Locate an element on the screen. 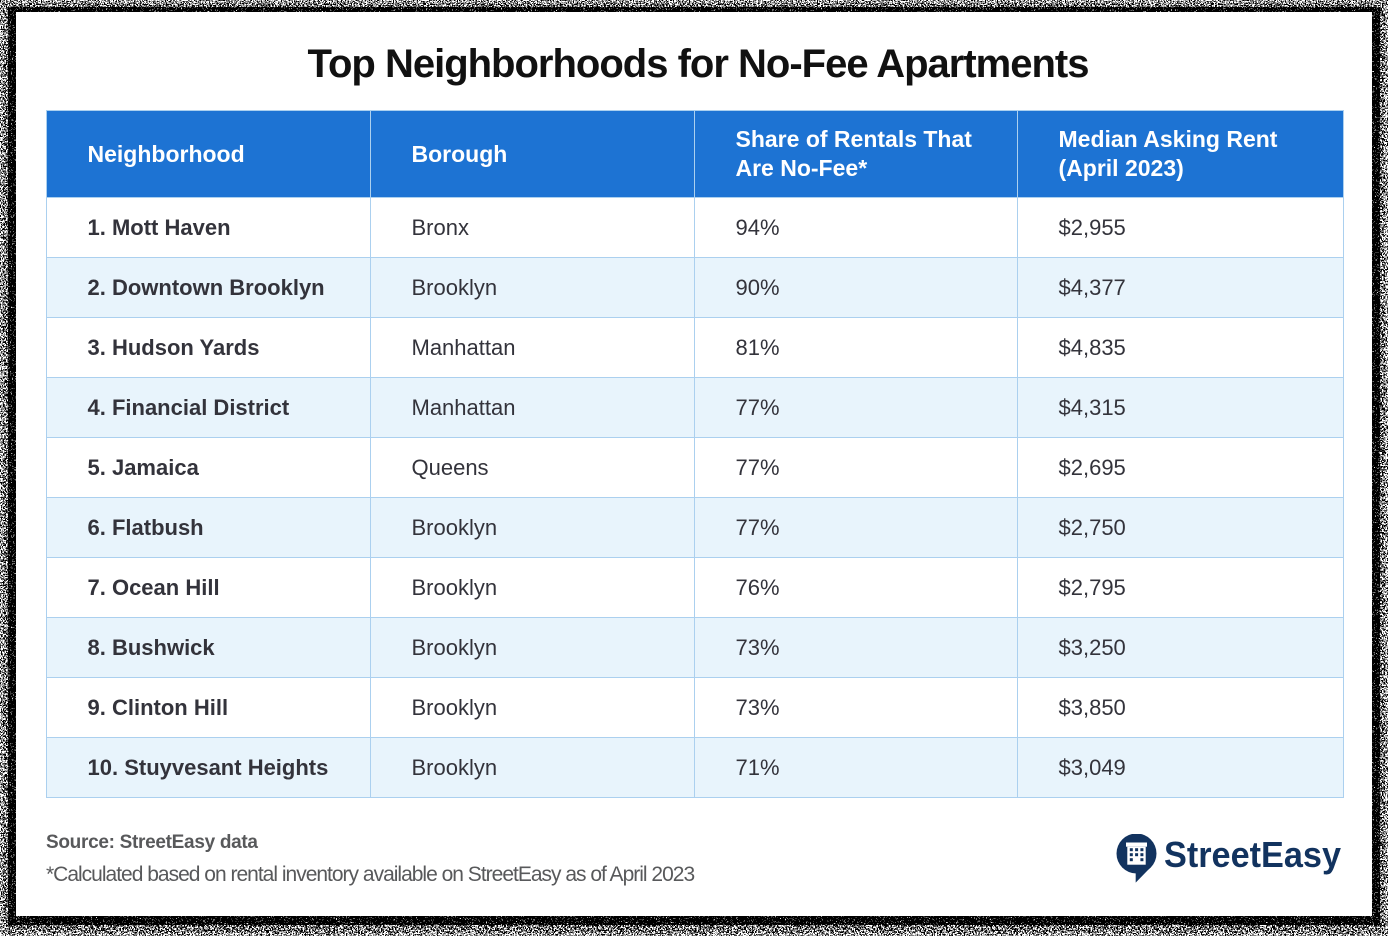  svg-text: StreetEasy is located at coordinates (1252, 854).